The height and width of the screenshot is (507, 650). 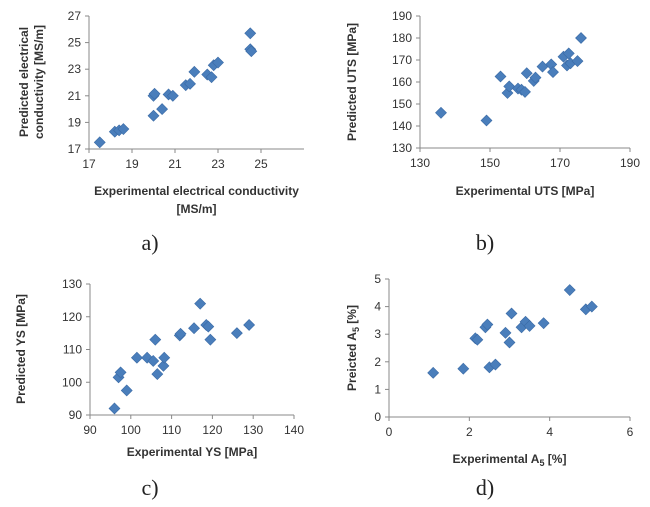 What do you see at coordinates (377, 362) in the screenshot?
I see `y-tick-label: 2` at bounding box center [377, 362].